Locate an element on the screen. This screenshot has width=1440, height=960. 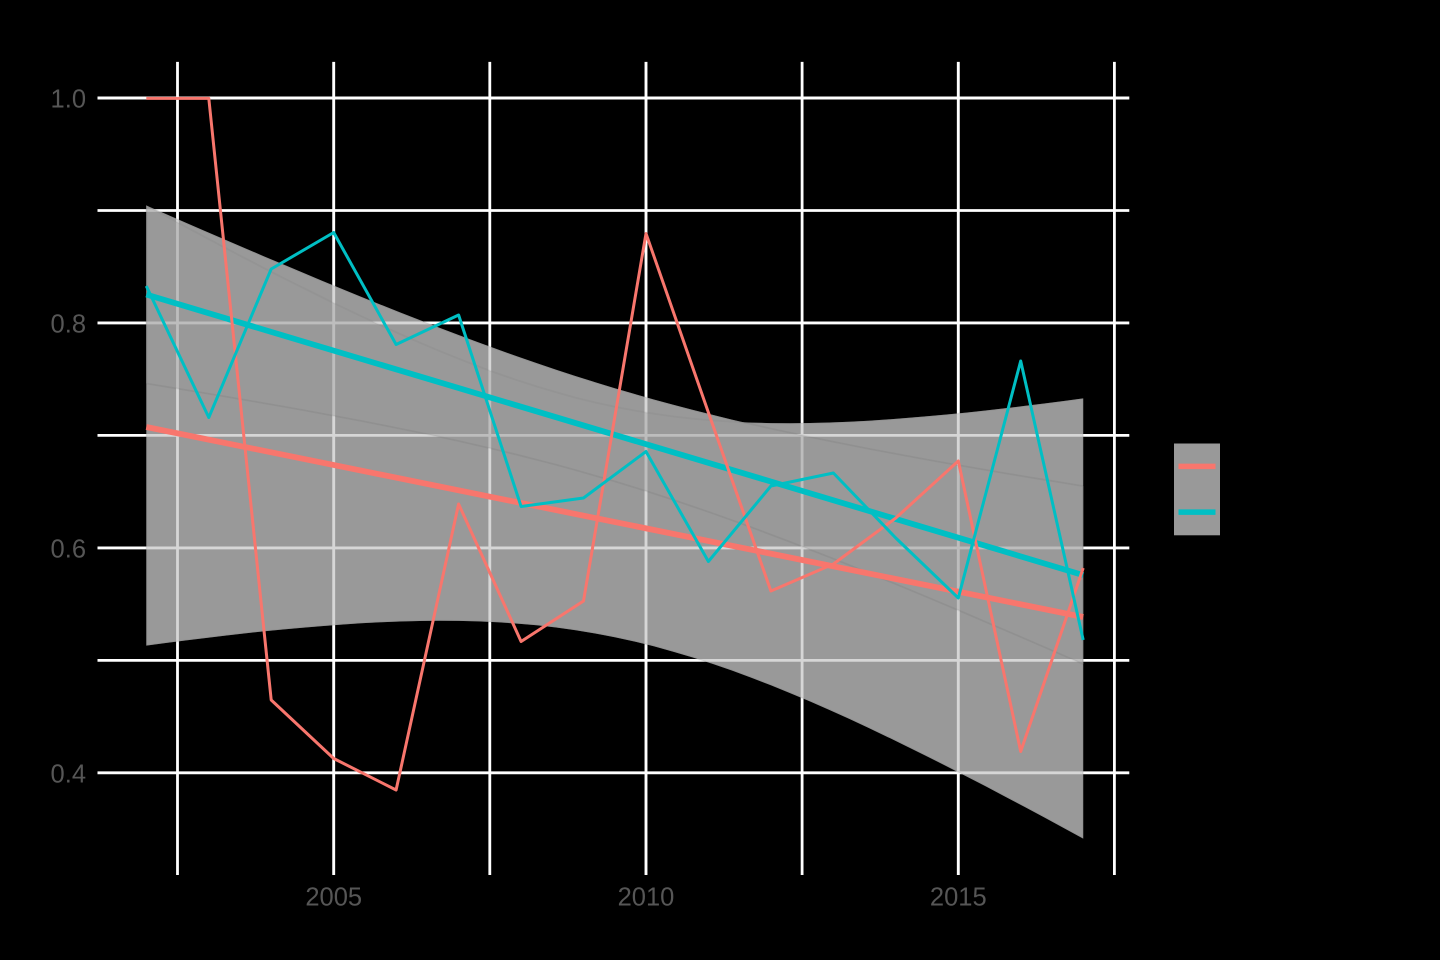
svg-text: 0.8 is located at coordinates (68, 325).